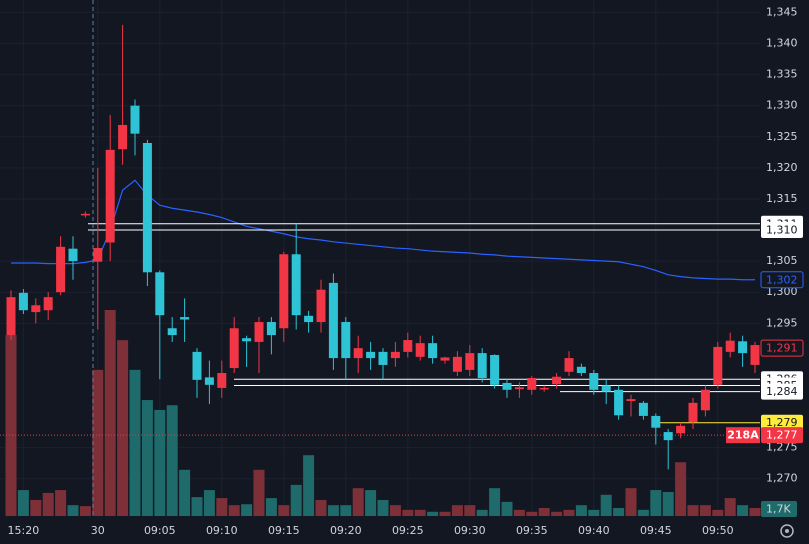 This screenshot has height=544, width=809. I want to click on y-tick-label: 1,270, so click(782, 478).